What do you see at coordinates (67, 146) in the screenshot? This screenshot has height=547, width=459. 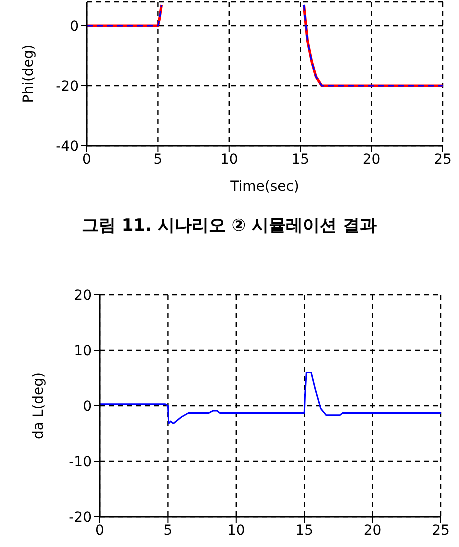 I see `y-tick-label: -40` at bounding box center [67, 146].